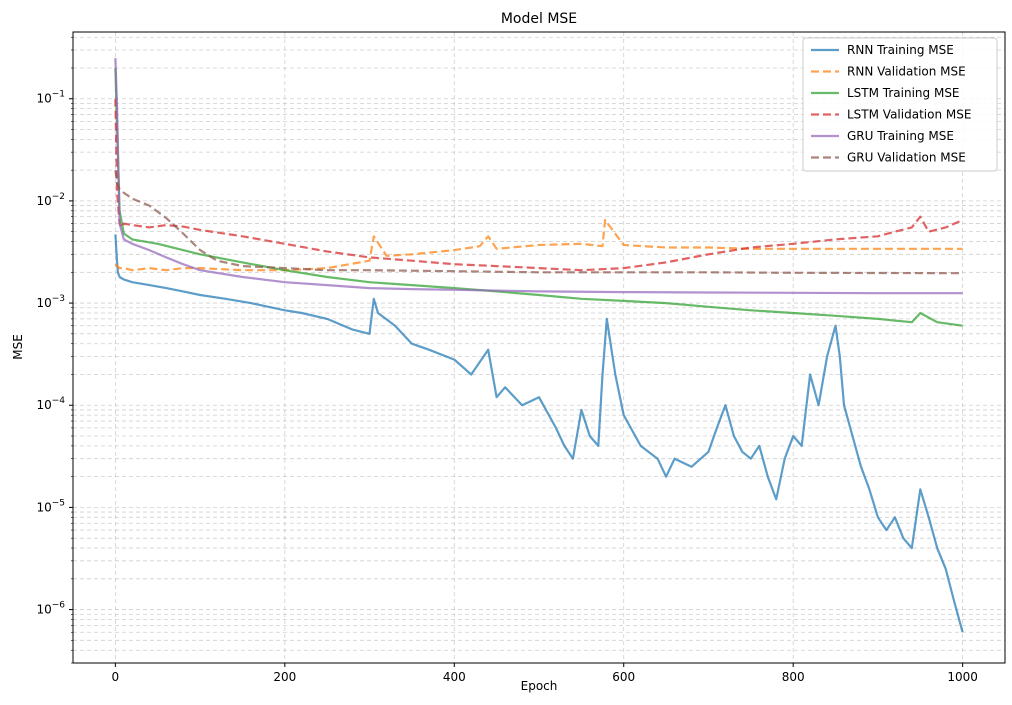 The image size is (1012, 705). I want to click on x-tick-label: 600, so click(623, 677).